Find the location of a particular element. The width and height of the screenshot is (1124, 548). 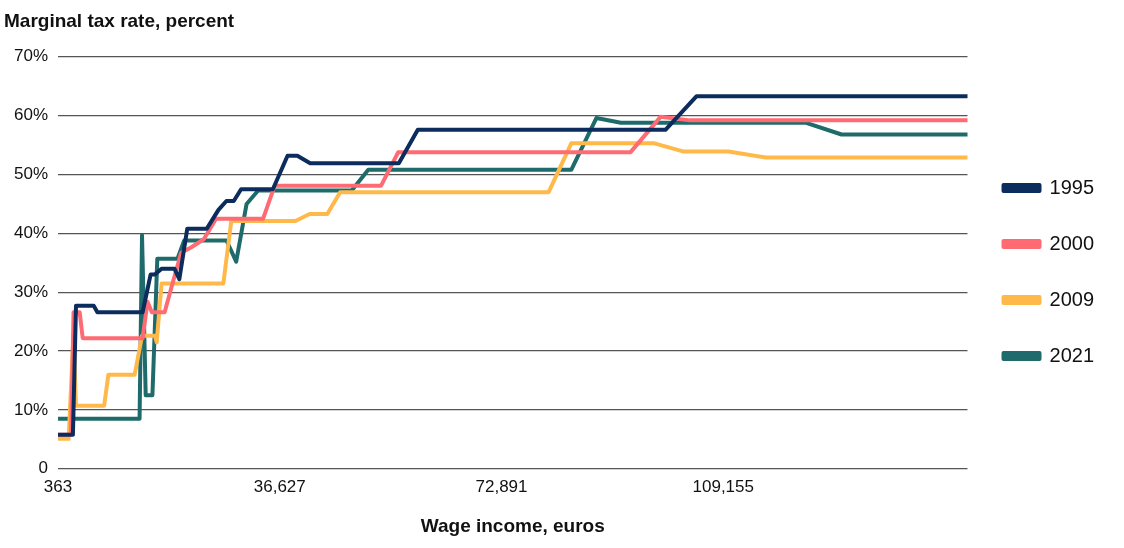

y-tick-label: 30% is located at coordinates (31, 291).